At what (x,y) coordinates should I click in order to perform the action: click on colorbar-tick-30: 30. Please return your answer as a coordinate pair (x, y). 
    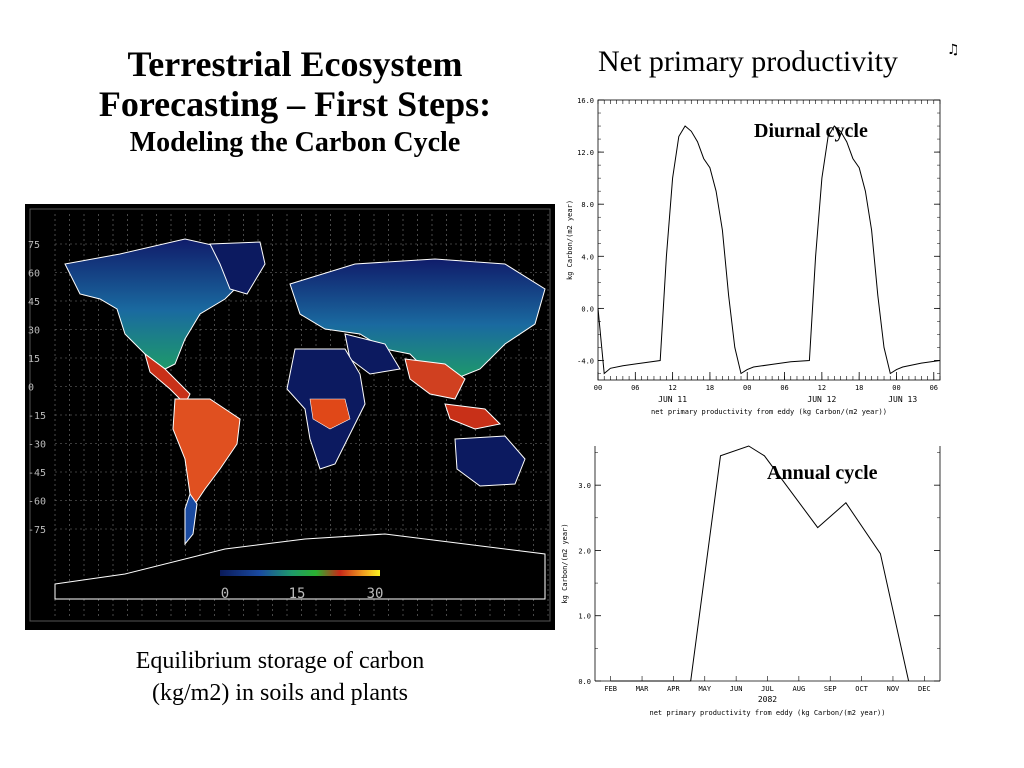
    Looking at the image, I should click on (375, 594).